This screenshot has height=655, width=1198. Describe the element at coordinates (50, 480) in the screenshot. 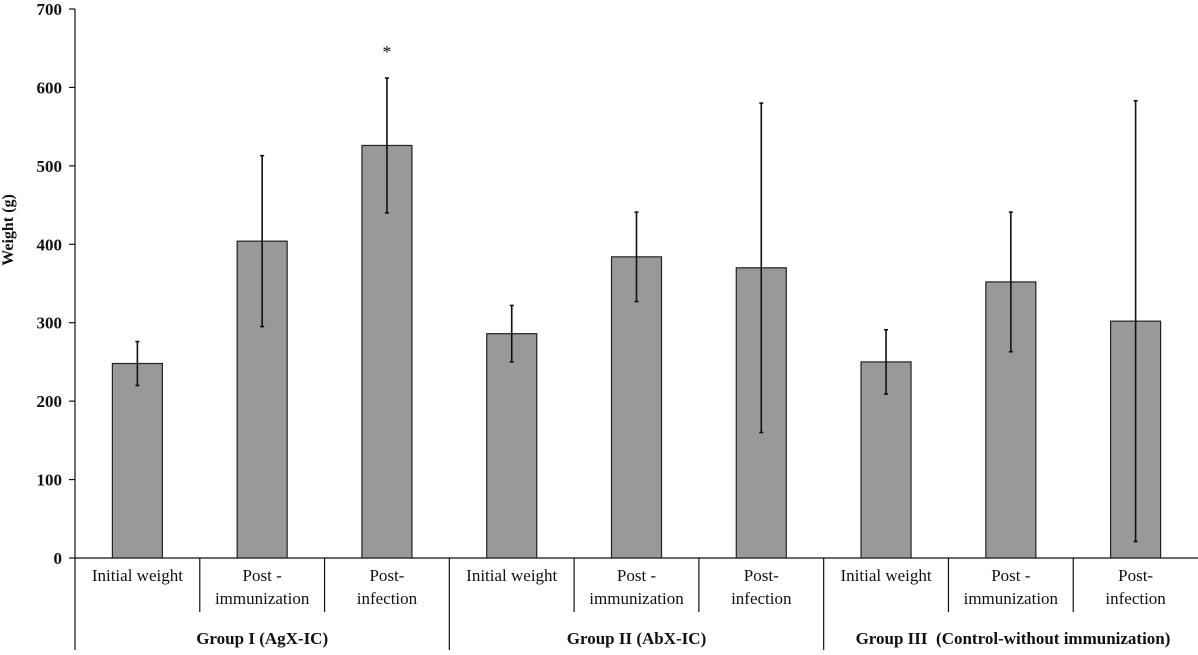

I see `y-tick-label: 100` at that location.